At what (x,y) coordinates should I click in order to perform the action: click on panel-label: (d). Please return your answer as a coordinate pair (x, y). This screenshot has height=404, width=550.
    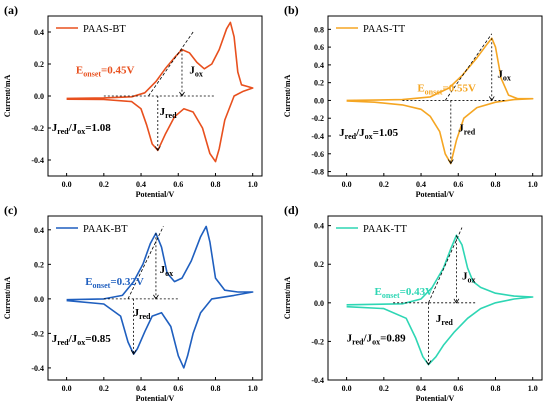
    Looking at the image, I should click on (291, 210).